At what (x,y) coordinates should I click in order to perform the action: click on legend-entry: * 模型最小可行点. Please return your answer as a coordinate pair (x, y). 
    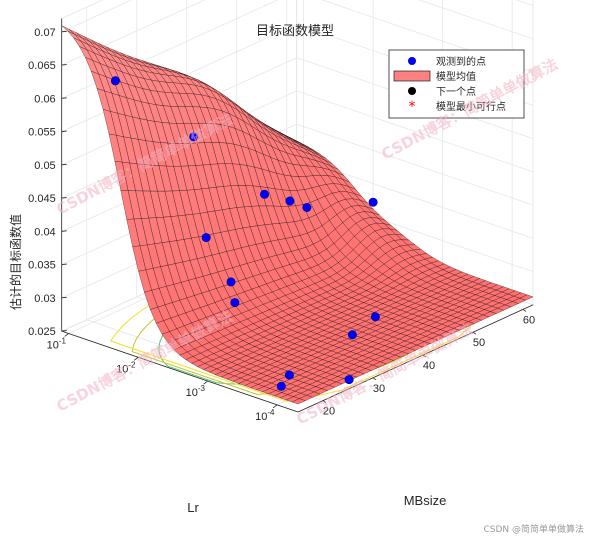
    Looking at the image, I should click on (458, 107).